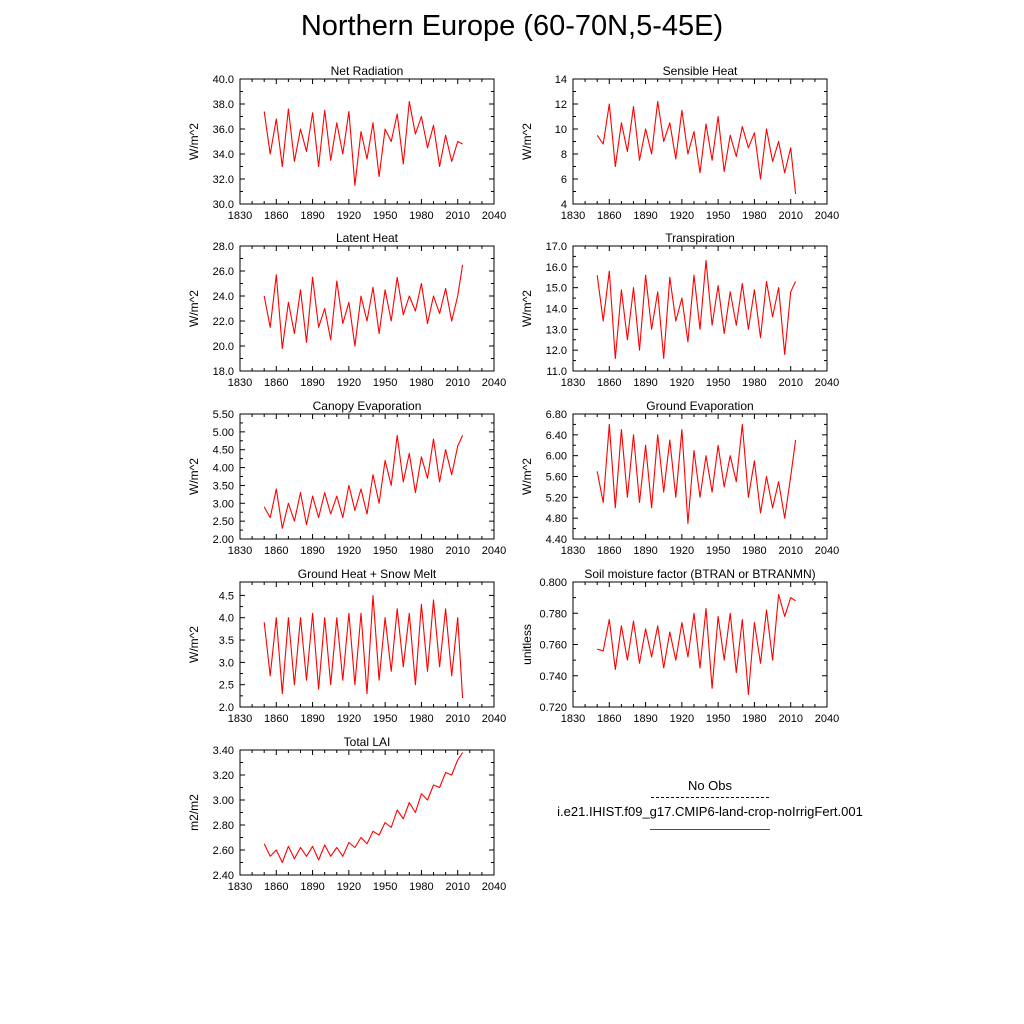  What do you see at coordinates (223, 180) in the screenshot?
I see `panel1-ytick-label: 32.0` at bounding box center [223, 180].